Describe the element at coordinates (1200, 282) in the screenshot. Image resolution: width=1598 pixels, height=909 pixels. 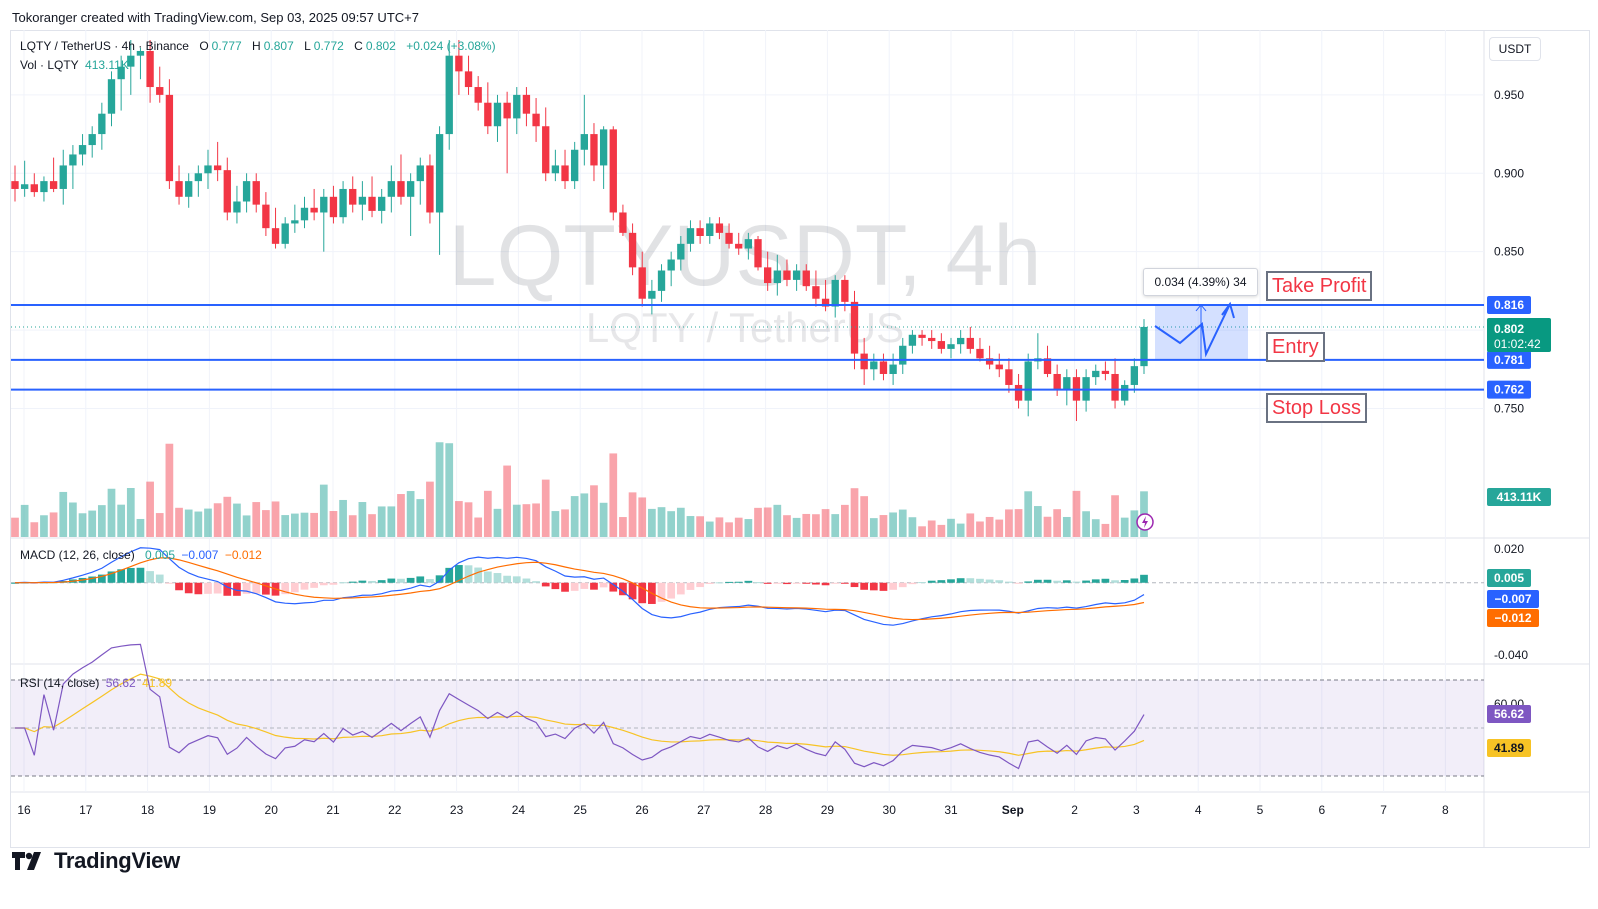
I see `price-range-measure: 0.034 (4.39%) 34` at that location.